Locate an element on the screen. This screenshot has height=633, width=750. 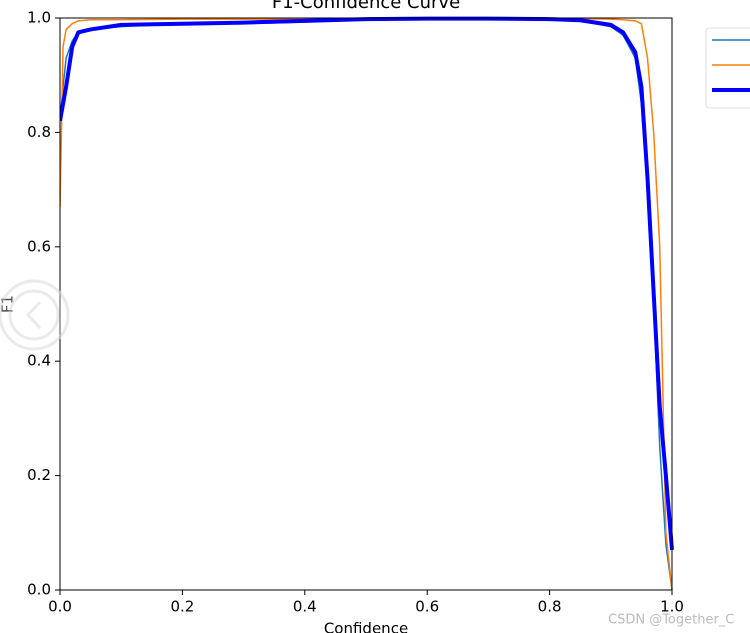
y-tick-label: 0.2 is located at coordinates (39, 475).